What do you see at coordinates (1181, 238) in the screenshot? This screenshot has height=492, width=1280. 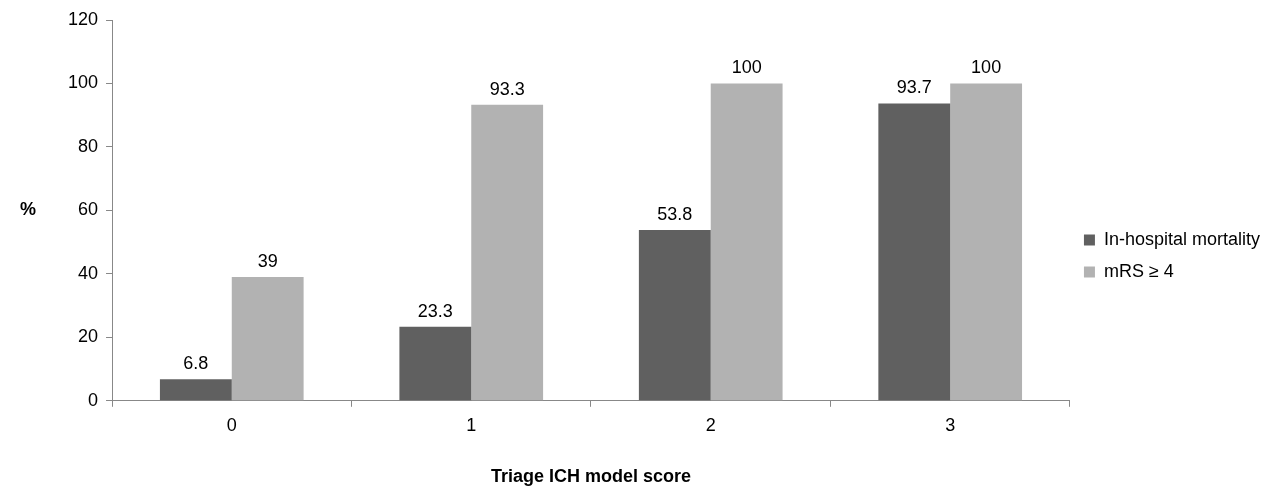 I see `legend-label: In-hospital mortality` at bounding box center [1181, 238].